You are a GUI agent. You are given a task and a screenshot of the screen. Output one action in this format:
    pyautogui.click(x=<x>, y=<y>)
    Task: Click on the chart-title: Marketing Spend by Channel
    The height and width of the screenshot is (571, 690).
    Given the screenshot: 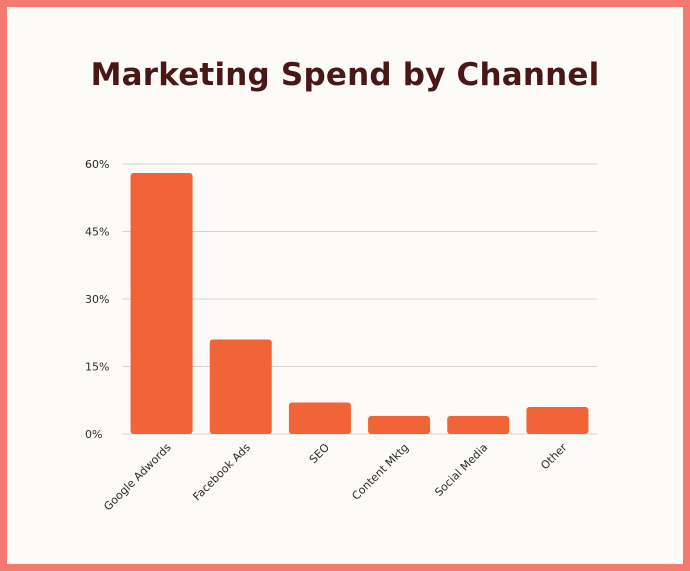 What is the action you would take?
    pyautogui.click(x=345, y=75)
    